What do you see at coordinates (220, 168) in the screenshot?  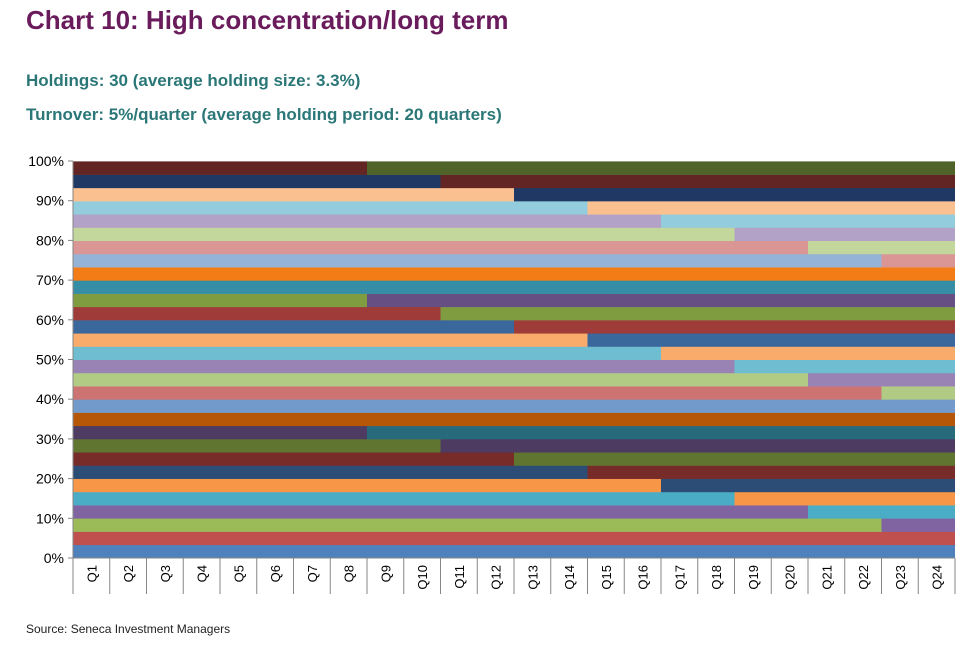 I see `holding-segment-30-q1` at bounding box center [220, 168].